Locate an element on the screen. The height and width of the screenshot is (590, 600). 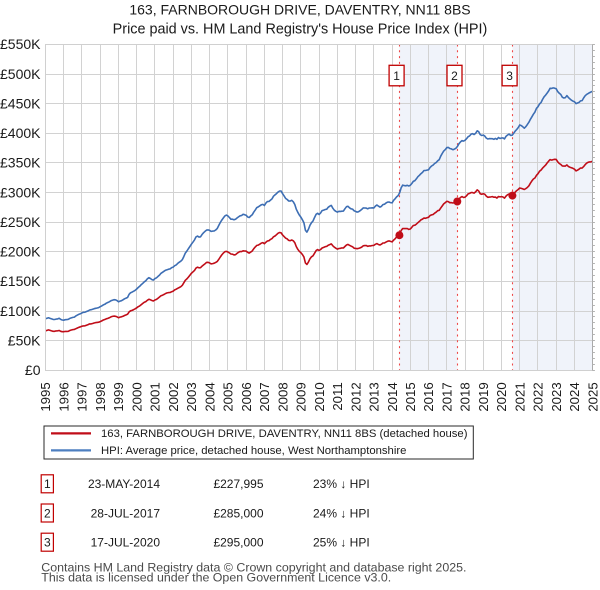
svg-text: 2018 is located at coordinates (465, 396).